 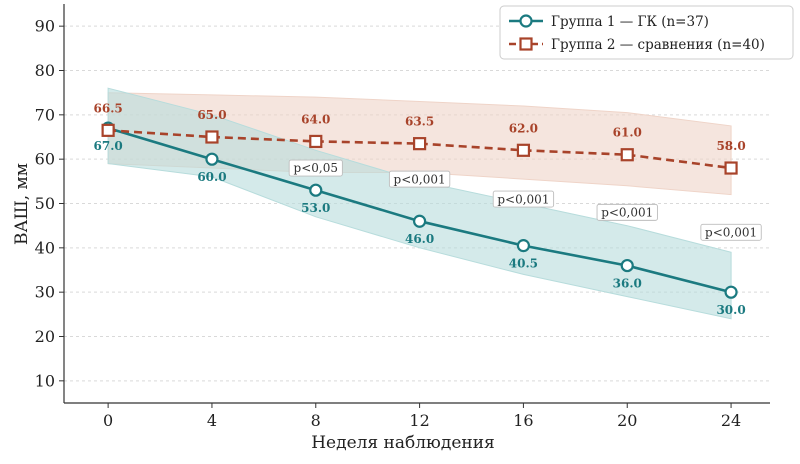 I want to click on x-tick-label: 16, so click(x=523, y=420).